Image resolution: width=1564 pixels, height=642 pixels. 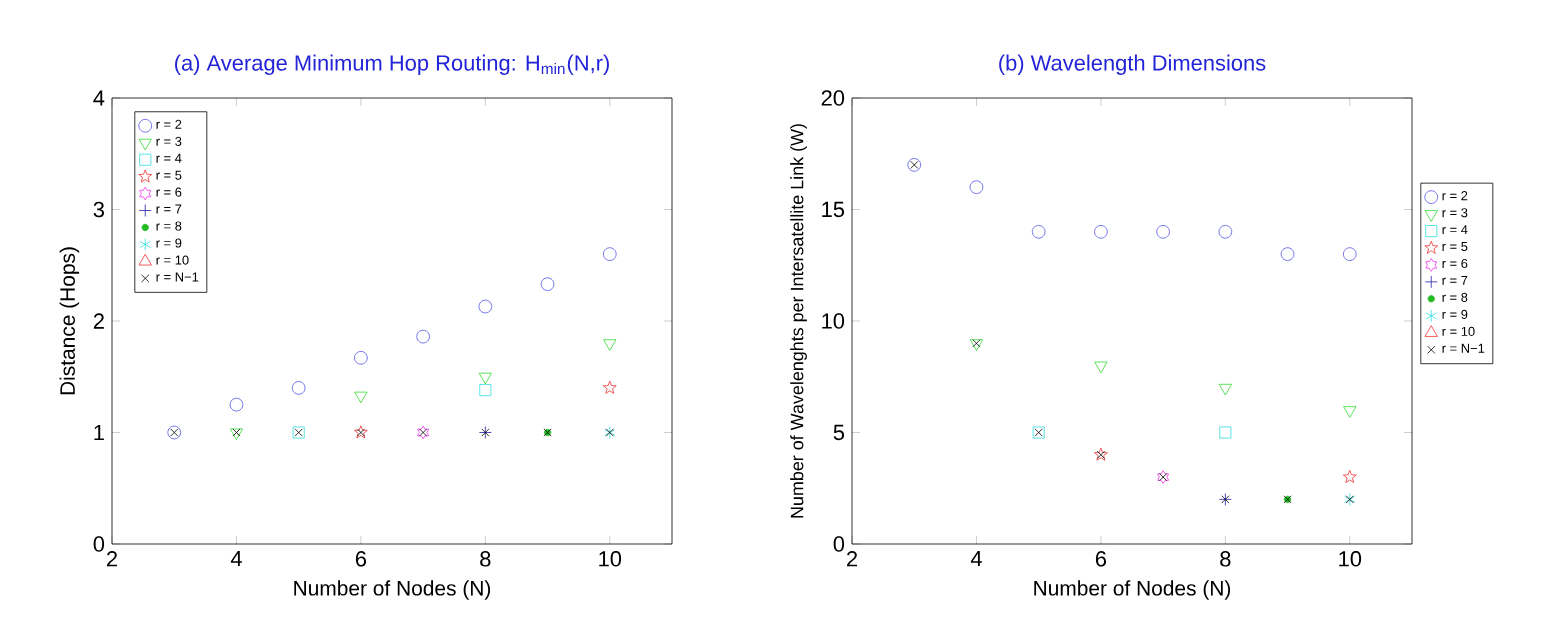 I want to click on y-tick-label: 10, so click(x=833, y=321).